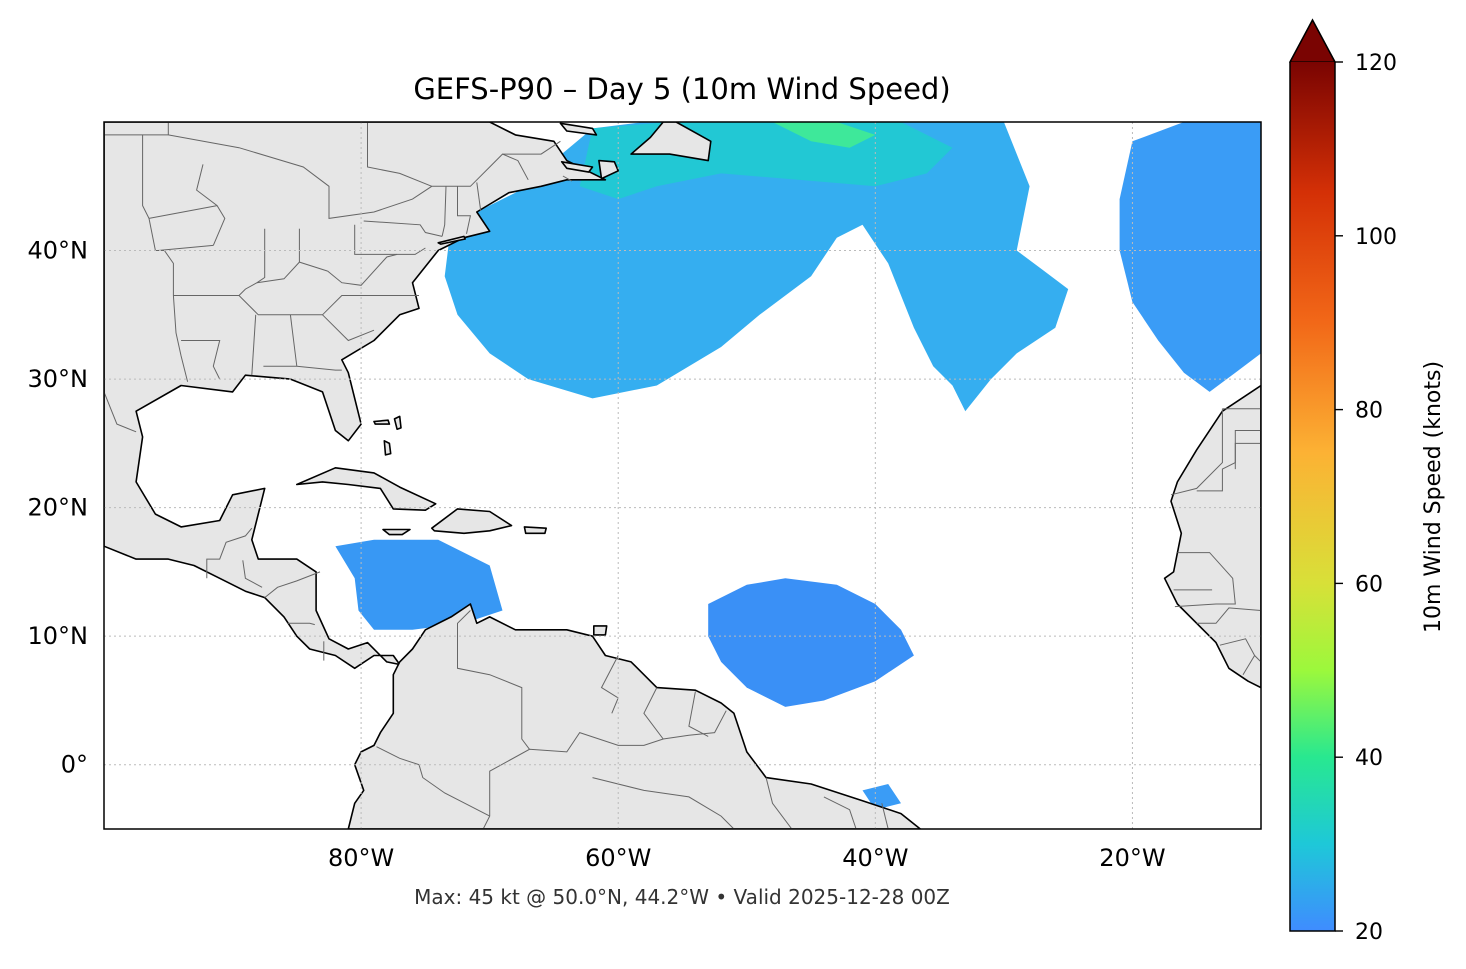 Image resolution: width=1466 pixels, height=969 pixels. Describe the element at coordinates (600, 630) in the screenshot. I see `land-trinidad` at that location.